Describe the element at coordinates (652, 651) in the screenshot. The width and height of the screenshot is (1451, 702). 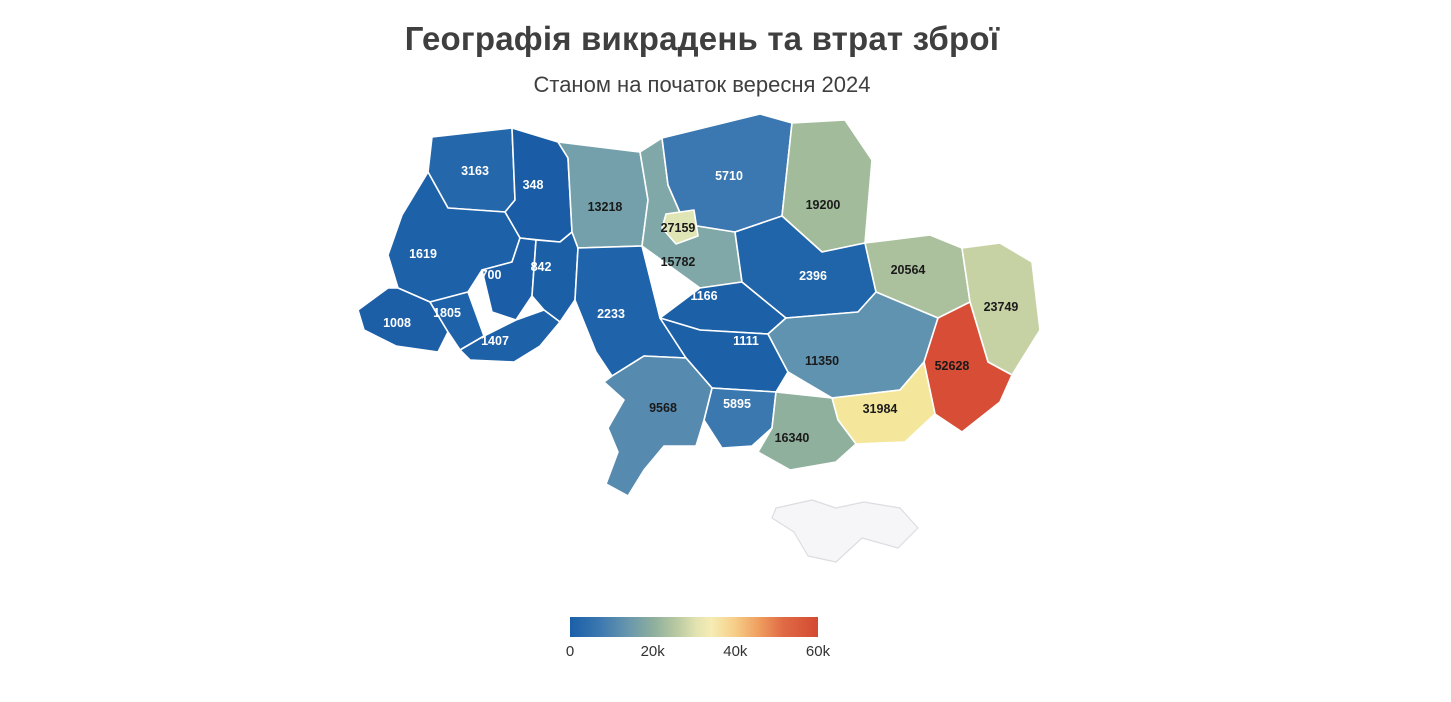
I see `colorbar-tick-20k: 20k` at that location.